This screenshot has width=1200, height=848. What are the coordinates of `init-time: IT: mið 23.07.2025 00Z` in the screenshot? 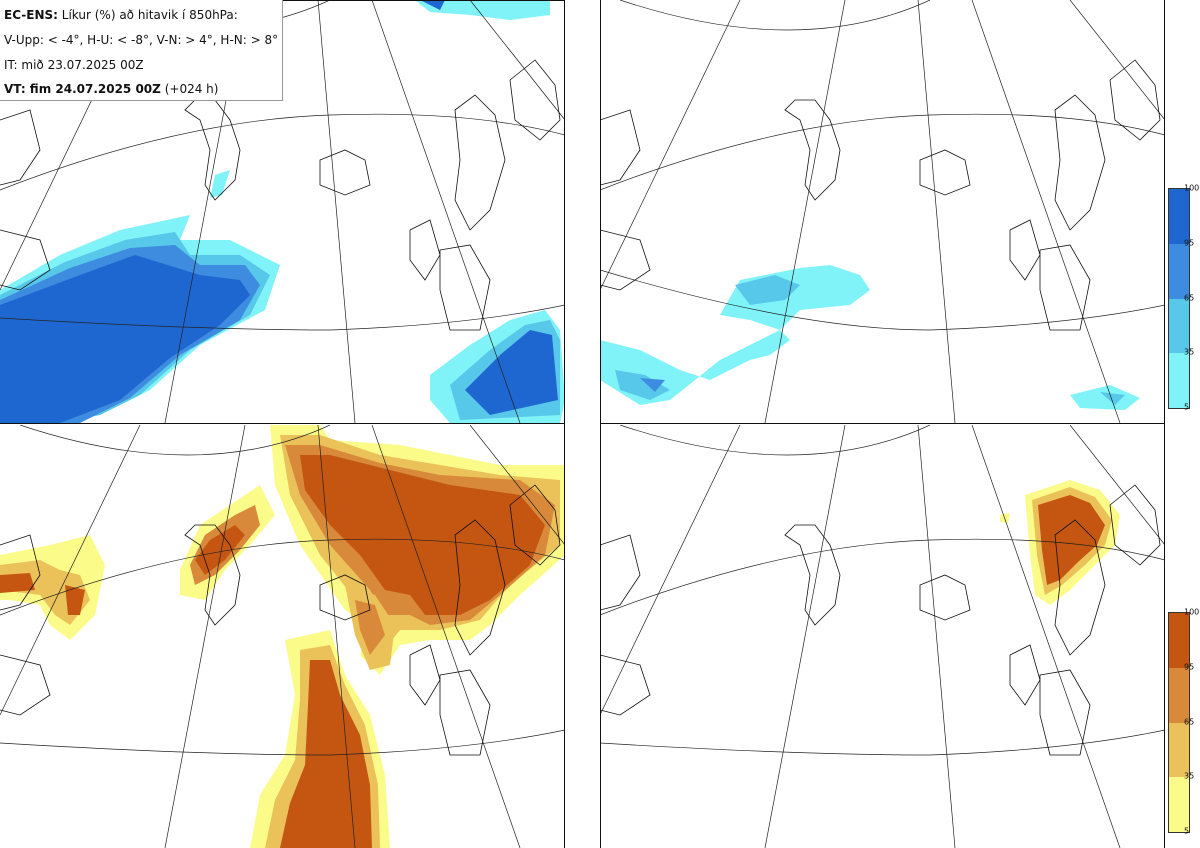 It's located at (74, 65).